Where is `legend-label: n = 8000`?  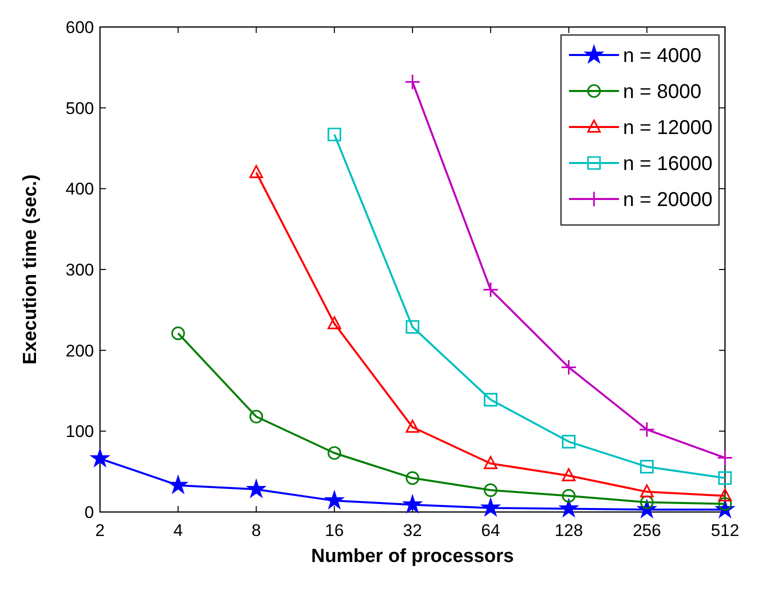 legend-label: n = 8000 is located at coordinates (662, 92).